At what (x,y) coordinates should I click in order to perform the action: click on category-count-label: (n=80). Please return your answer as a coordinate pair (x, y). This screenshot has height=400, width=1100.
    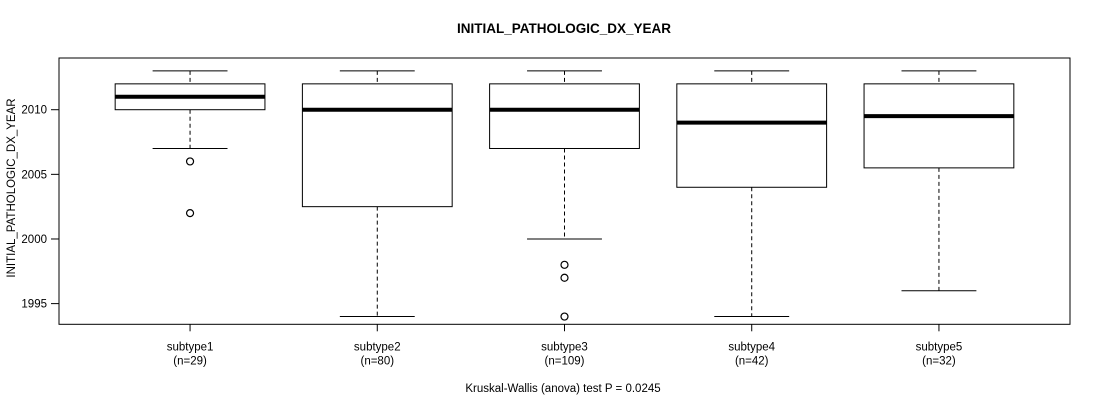
    Looking at the image, I should click on (377, 361).